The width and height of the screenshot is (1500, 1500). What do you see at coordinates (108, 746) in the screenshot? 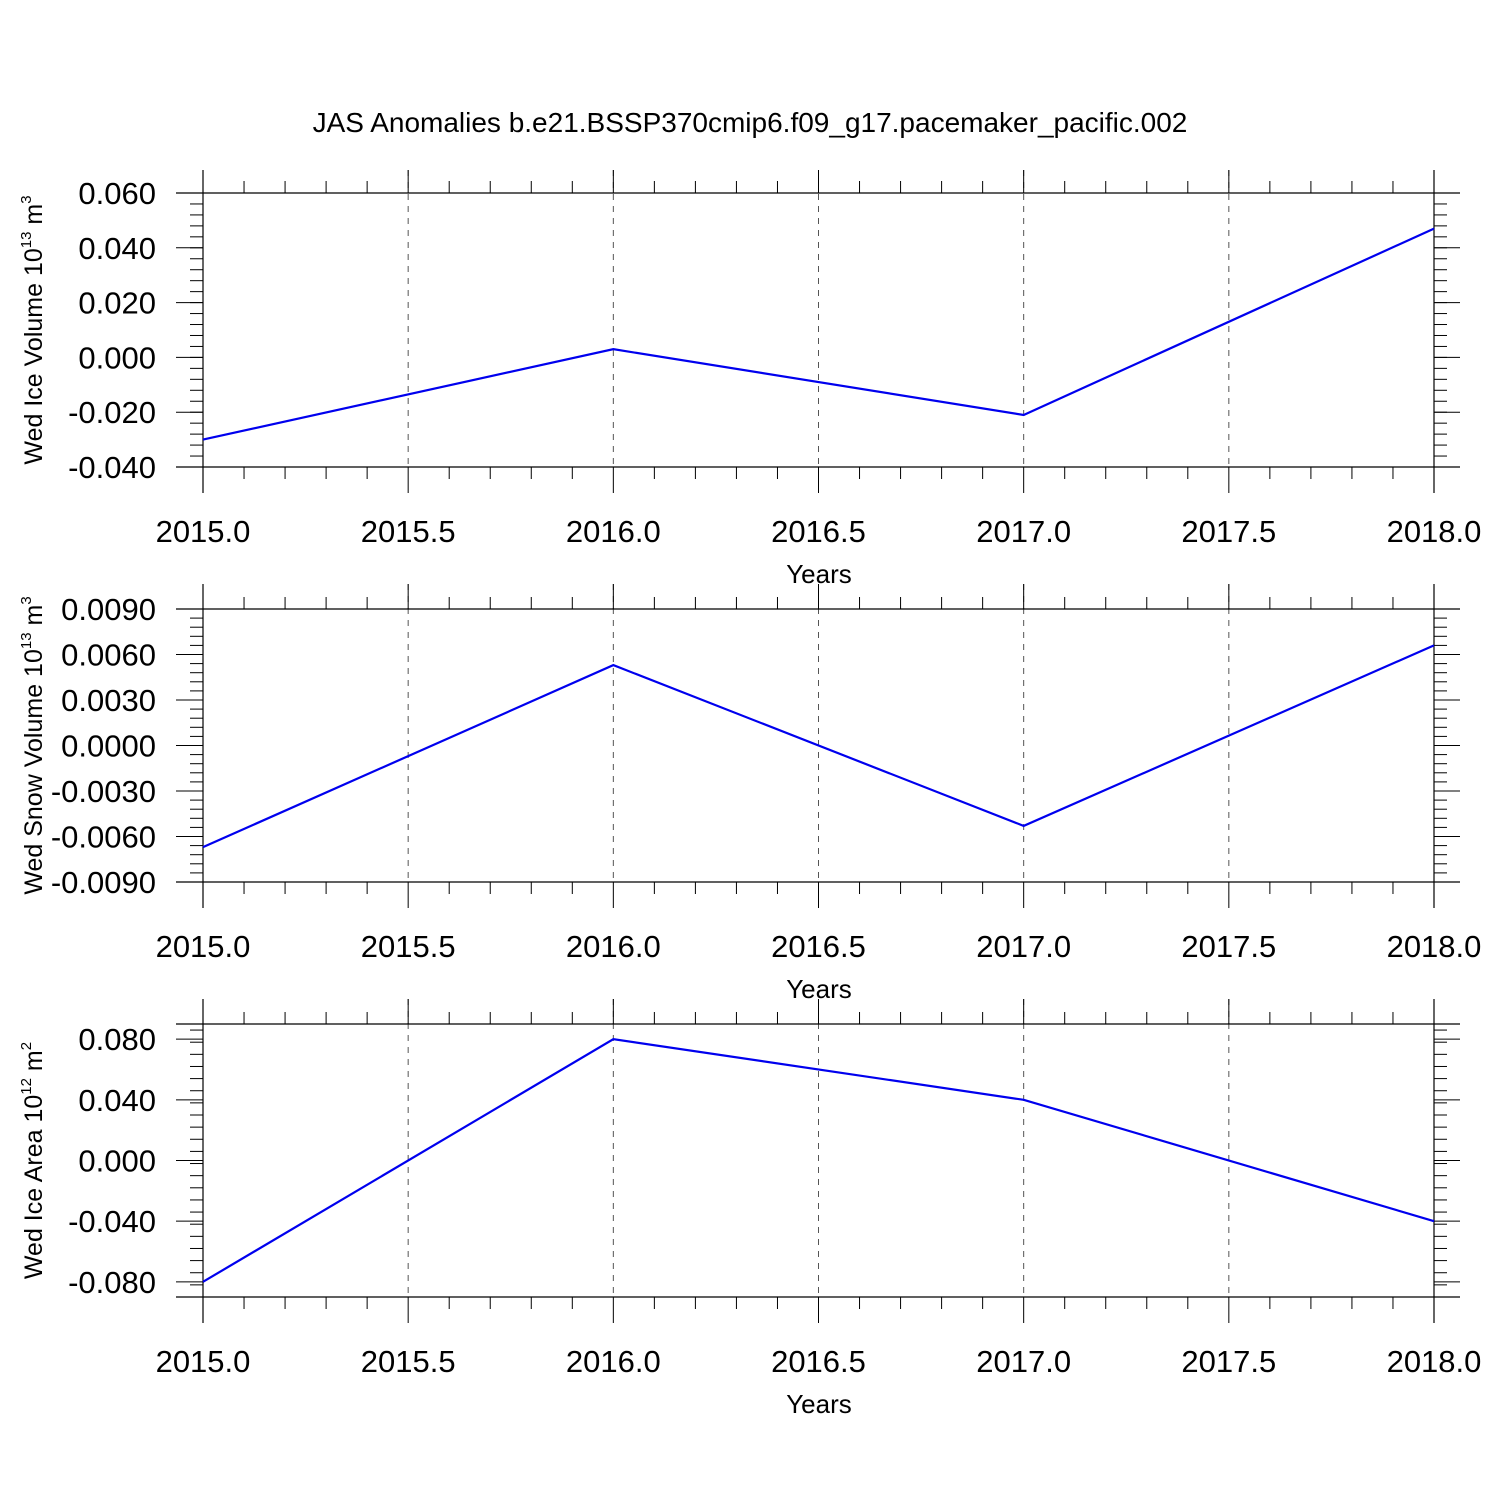
I see `y-tick-label: 0.0000` at bounding box center [108, 746].